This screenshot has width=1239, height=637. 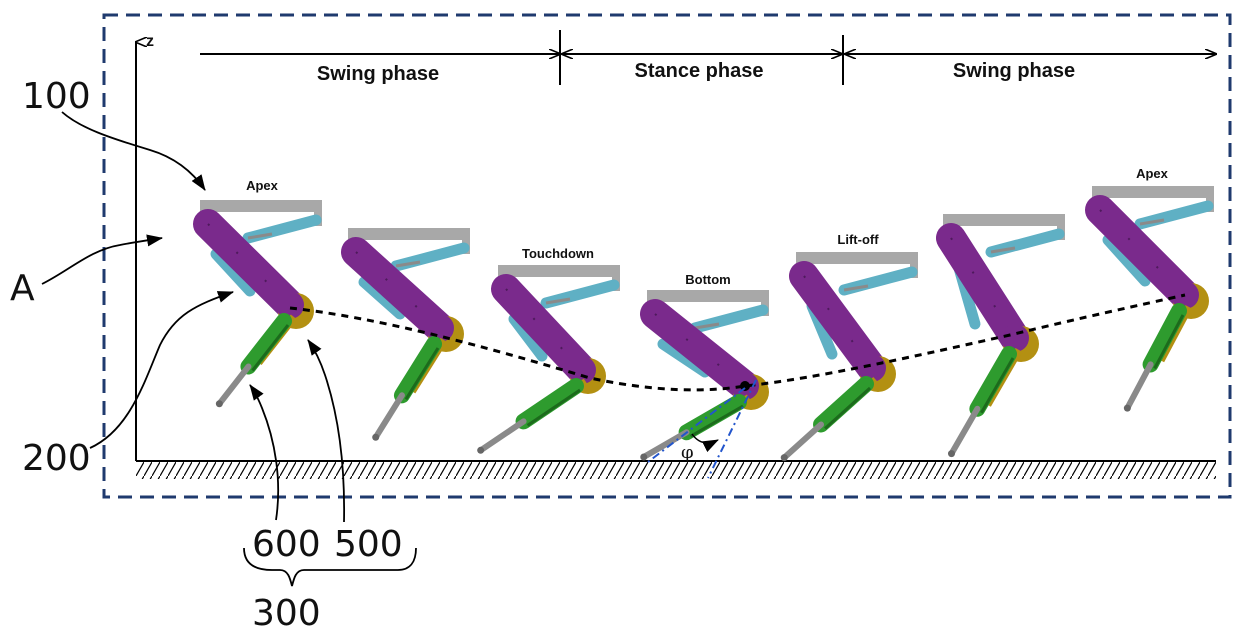 I want to click on leg-angle-indicator: φ, so click(x=702, y=429).